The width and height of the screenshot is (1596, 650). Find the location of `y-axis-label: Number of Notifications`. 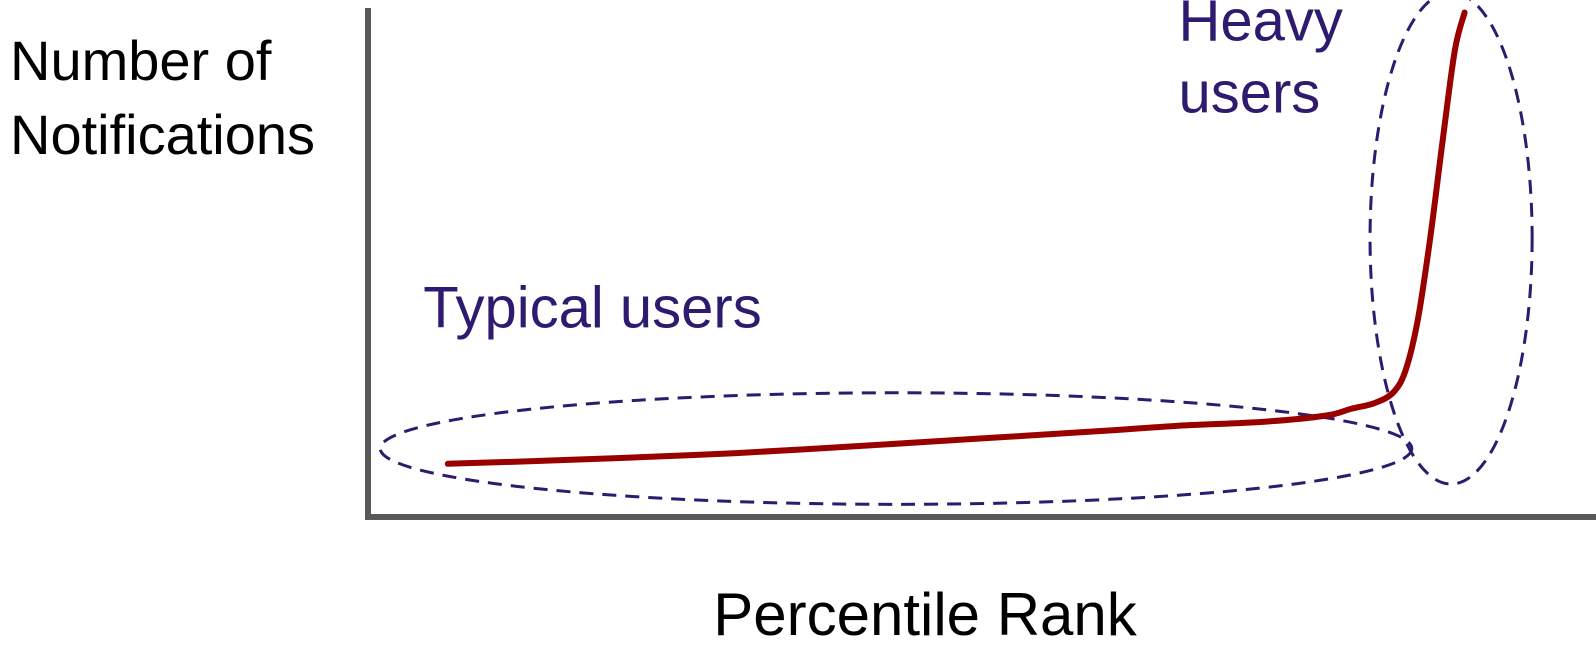

y-axis-label: Number of Notifications is located at coordinates (162, 97).